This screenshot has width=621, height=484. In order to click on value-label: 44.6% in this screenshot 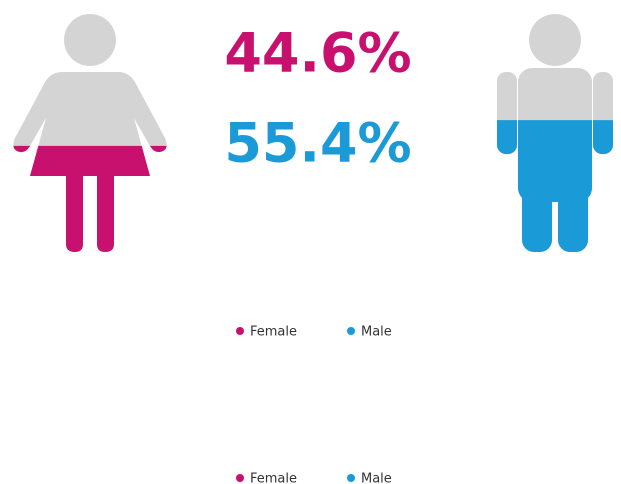, I will do `click(317, 53)`.